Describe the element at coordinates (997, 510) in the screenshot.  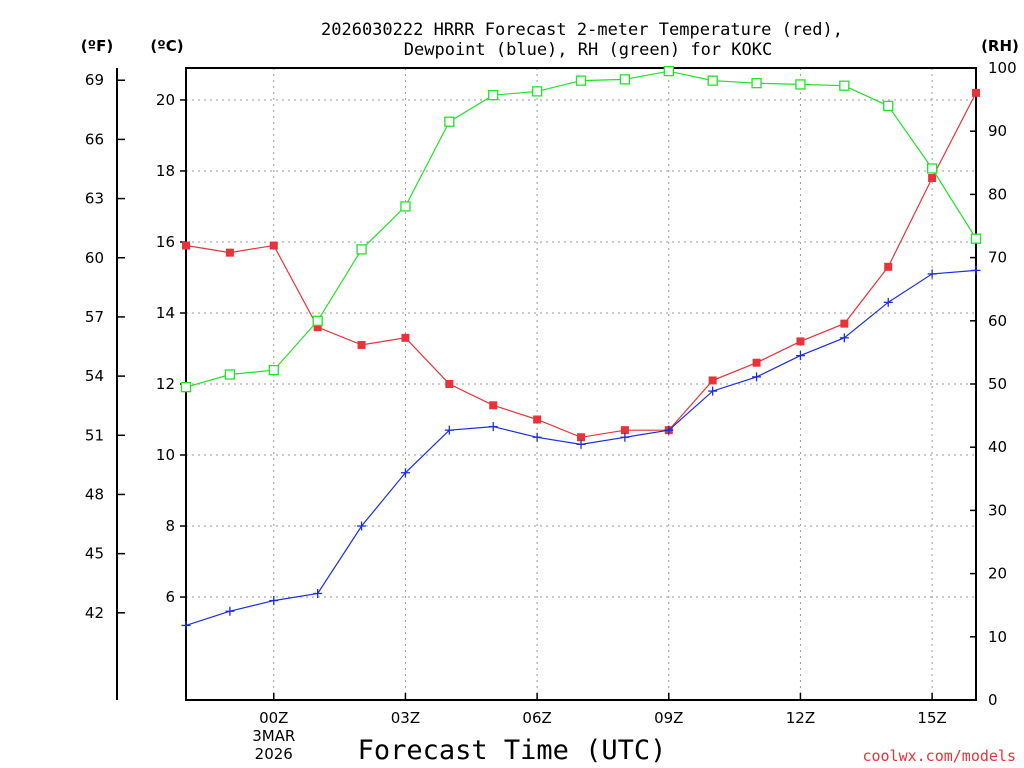
I see `rh-tick-label: 30` at that location.